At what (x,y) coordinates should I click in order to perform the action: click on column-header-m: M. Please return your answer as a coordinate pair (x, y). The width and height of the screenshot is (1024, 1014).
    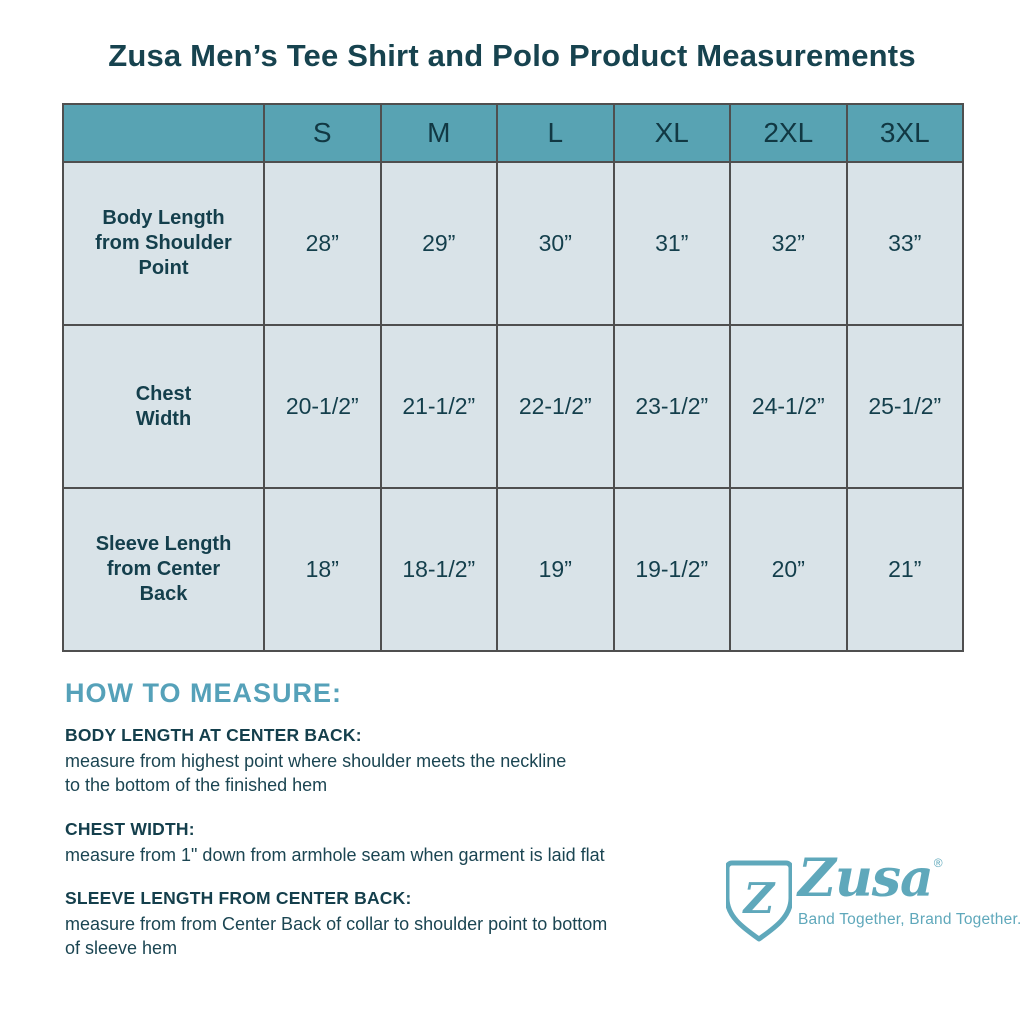
    Looking at the image, I should click on (438, 133).